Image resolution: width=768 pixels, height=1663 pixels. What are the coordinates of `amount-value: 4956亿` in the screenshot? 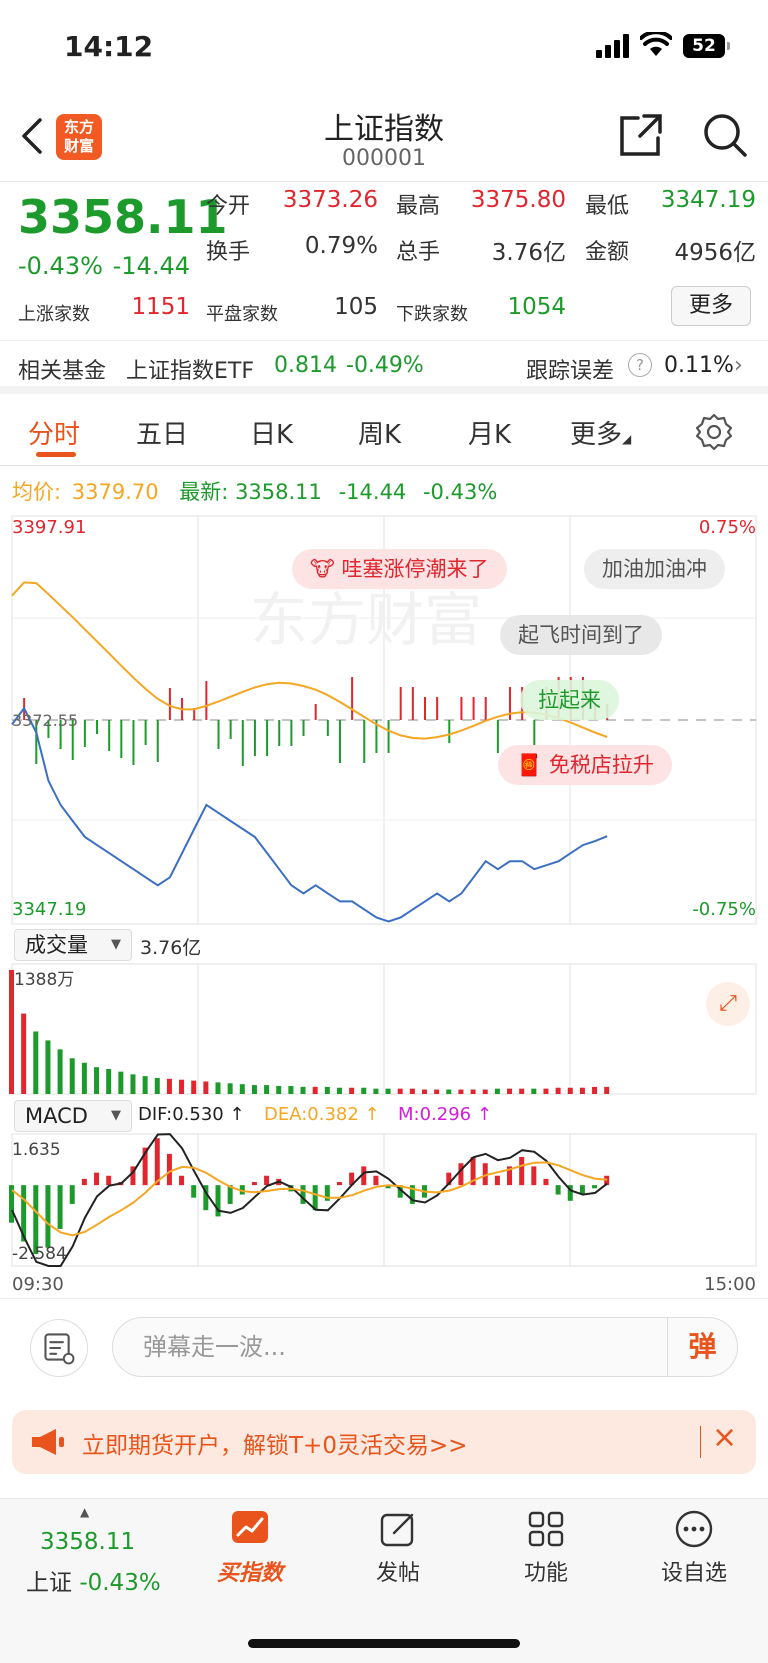 It's located at (715, 253).